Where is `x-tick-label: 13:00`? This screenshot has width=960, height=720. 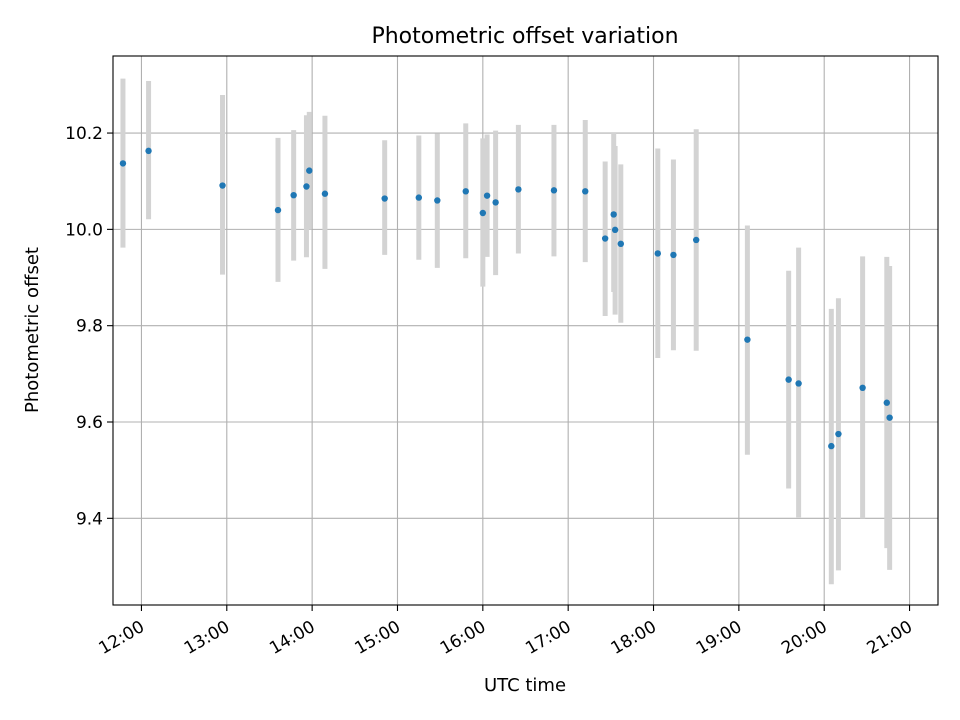 x-tick-label: 13:00 is located at coordinates (207, 638).